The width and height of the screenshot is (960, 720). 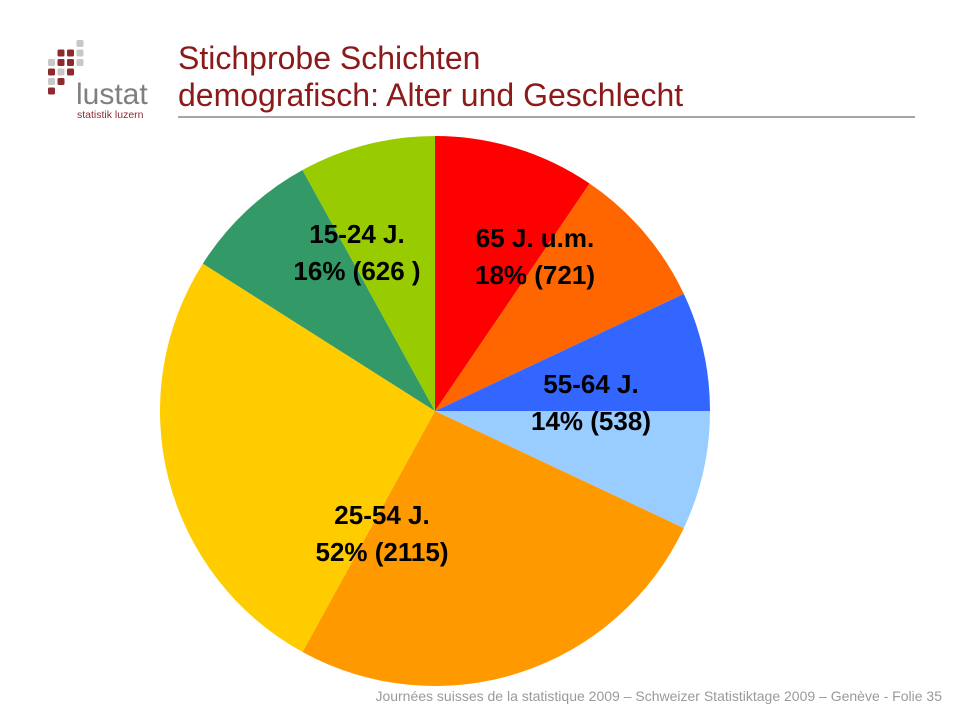 What do you see at coordinates (381, 515) in the screenshot?
I see `slice-label-category: 25-54 J.` at bounding box center [381, 515].